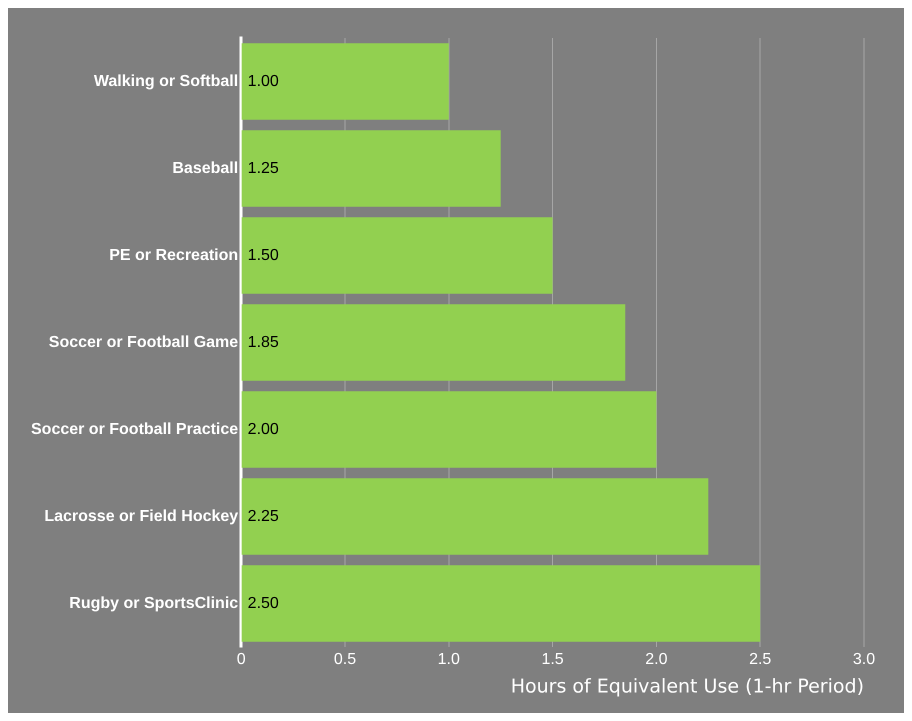 Image resolution: width=912 pixels, height=721 pixels. What do you see at coordinates (552, 659) in the screenshot?
I see `x-tick-label: 1.5` at bounding box center [552, 659].